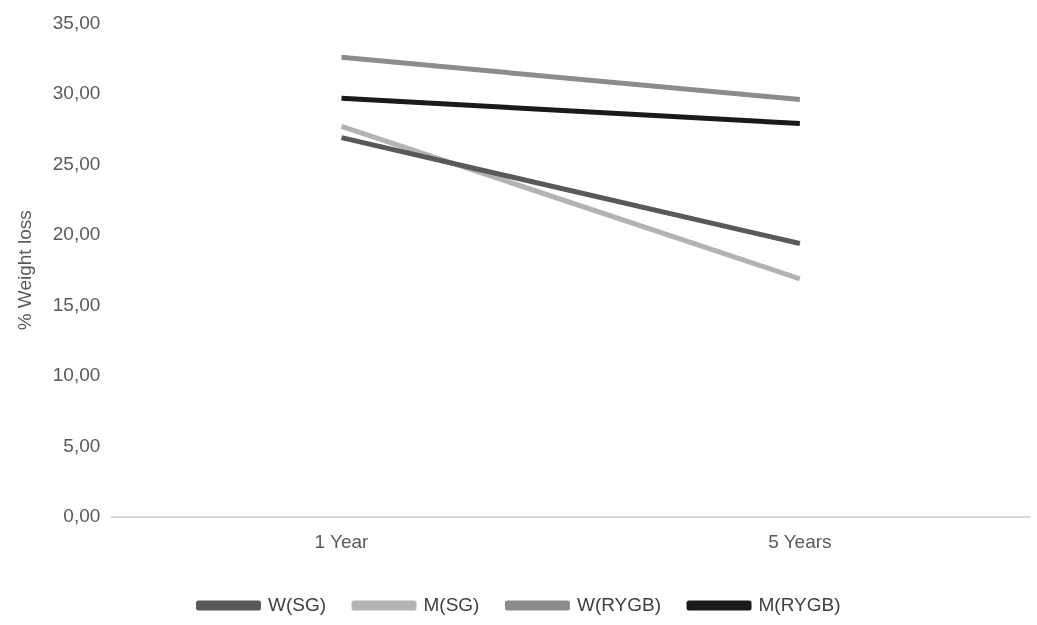 This screenshot has height=625, width=1037. Describe the element at coordinates (24, 270) in the screenshot. I see `y-axis-title: % Weight loss` at that location.